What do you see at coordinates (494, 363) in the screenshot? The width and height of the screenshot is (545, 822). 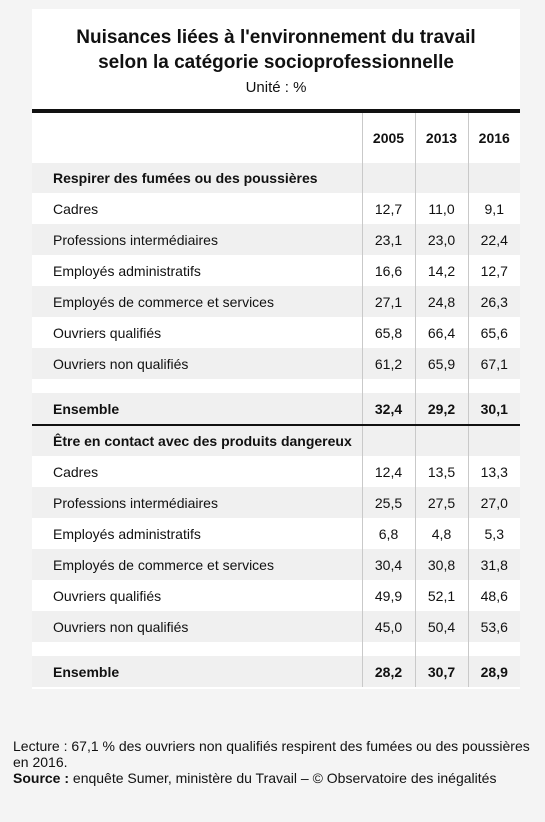 I see `cell-value: 67,1` at bounding box center [494, 363].